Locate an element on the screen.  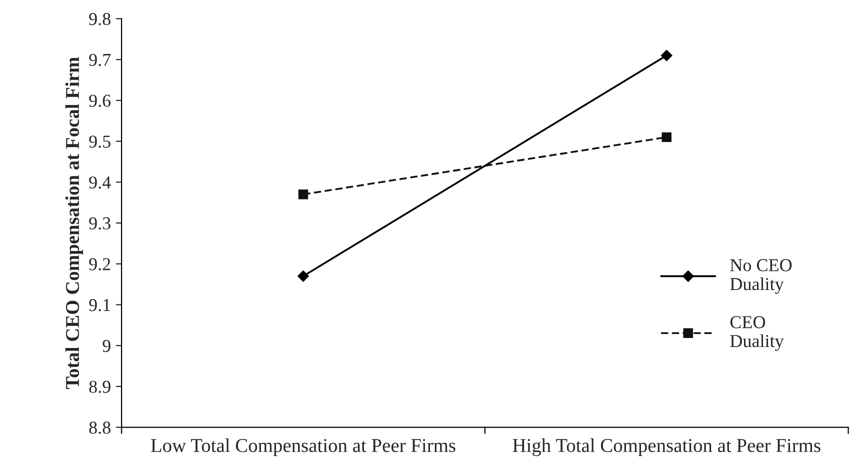
y-tick-label: 8.9 is located at coordinates (99, 386).